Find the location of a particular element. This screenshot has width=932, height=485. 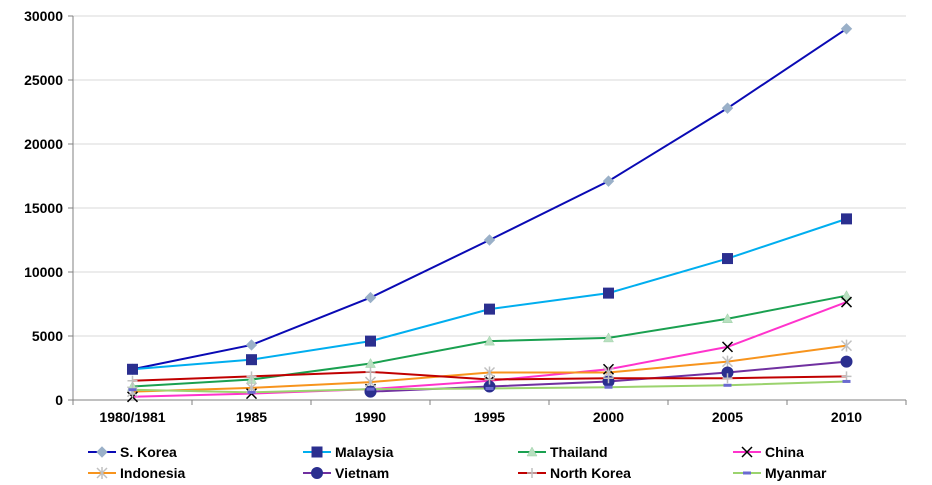

x-tick-label: 1990 is located at coordinates (370, 417).